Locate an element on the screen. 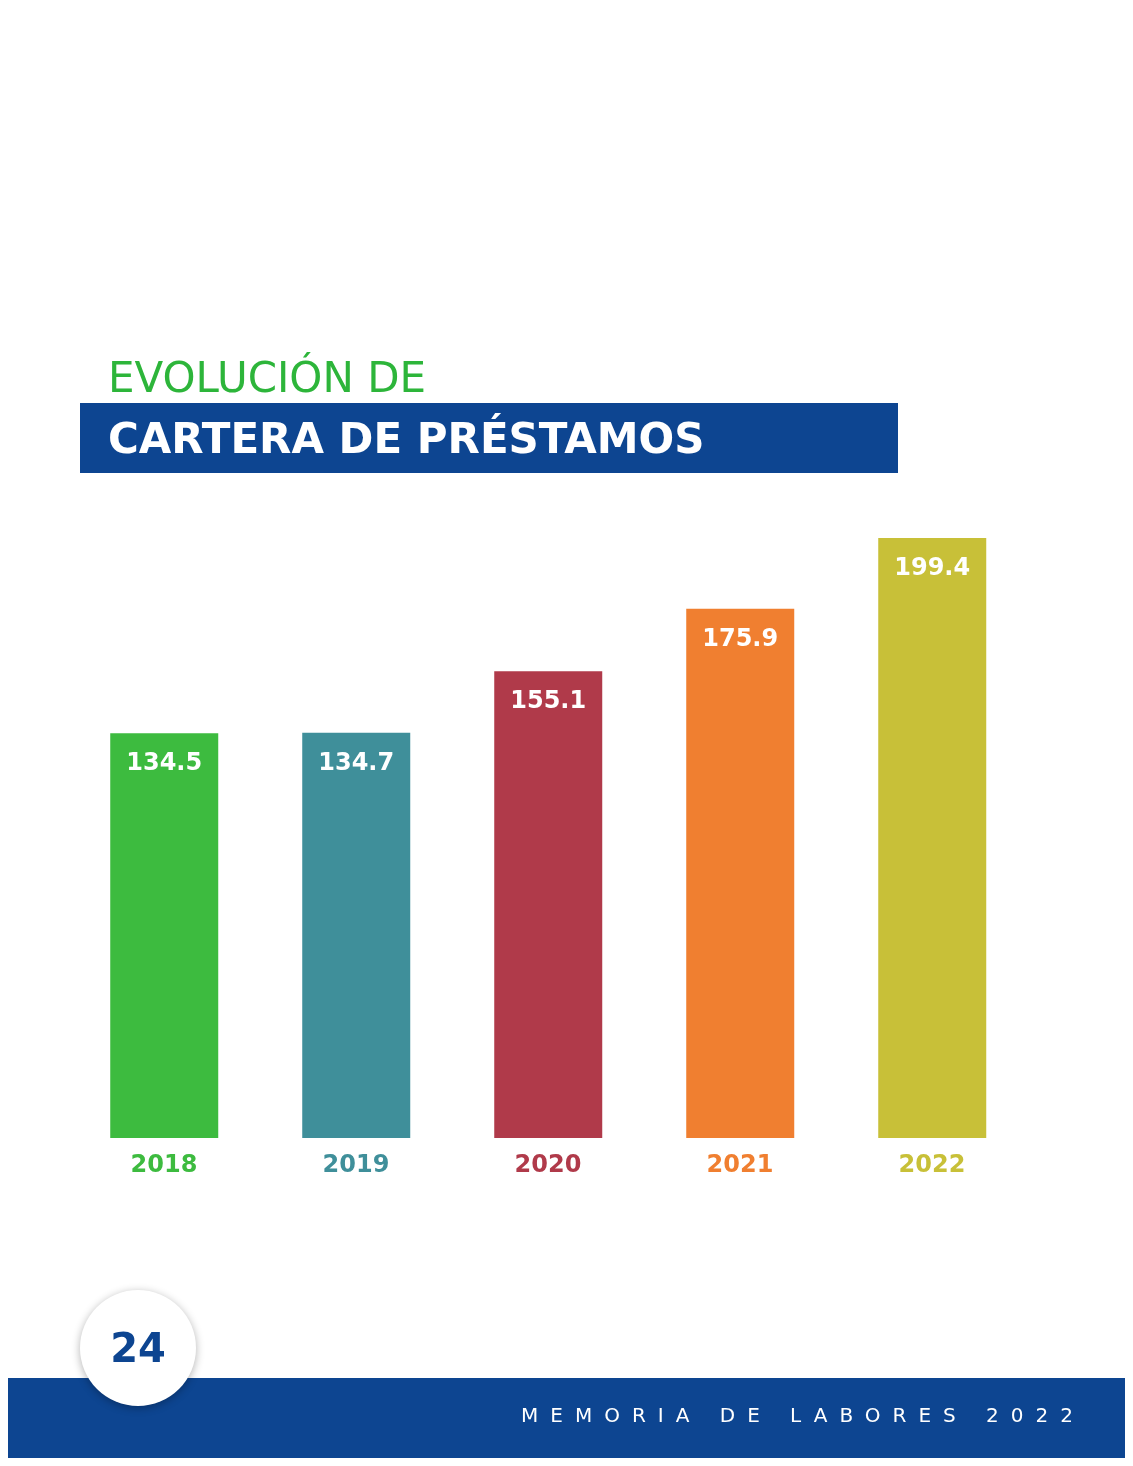 This screenshot has height=1466, width=1133. chart-subtitle: CARTERA DE PRÉSTAMOS is located at coordinates (406, 438).